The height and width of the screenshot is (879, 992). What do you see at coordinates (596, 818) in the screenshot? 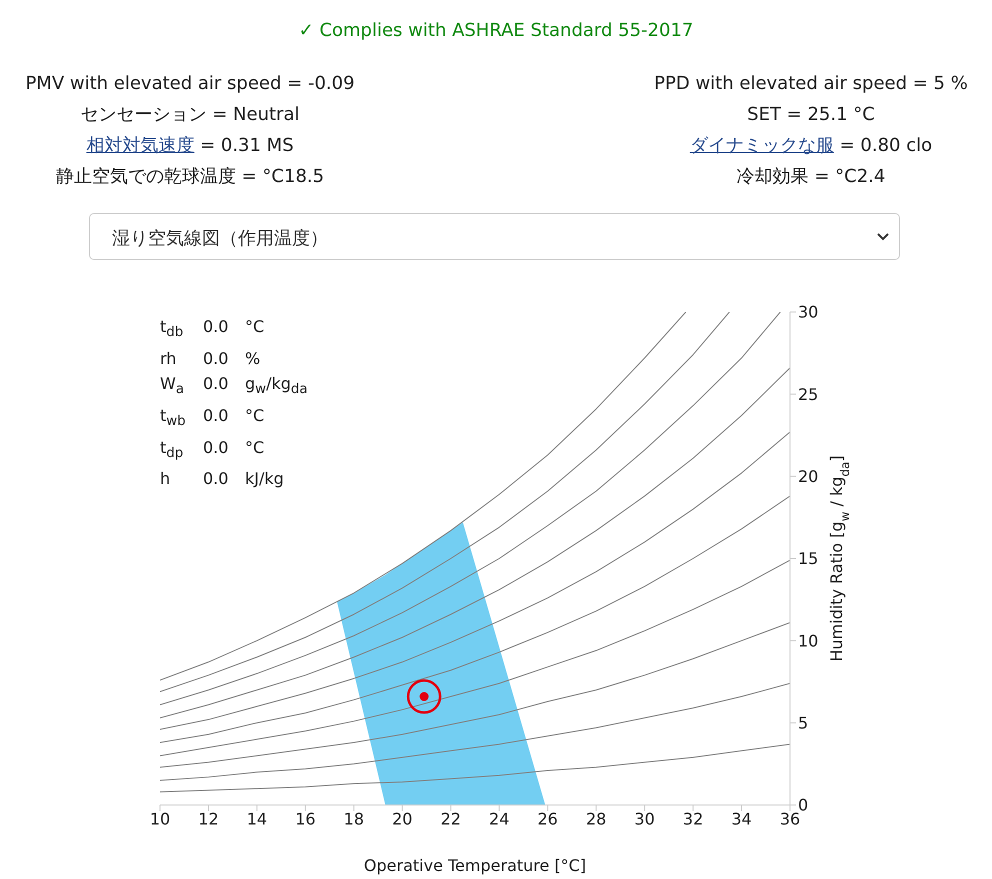
I see `x-tick-label: 28` at bounding box center [596, 818].